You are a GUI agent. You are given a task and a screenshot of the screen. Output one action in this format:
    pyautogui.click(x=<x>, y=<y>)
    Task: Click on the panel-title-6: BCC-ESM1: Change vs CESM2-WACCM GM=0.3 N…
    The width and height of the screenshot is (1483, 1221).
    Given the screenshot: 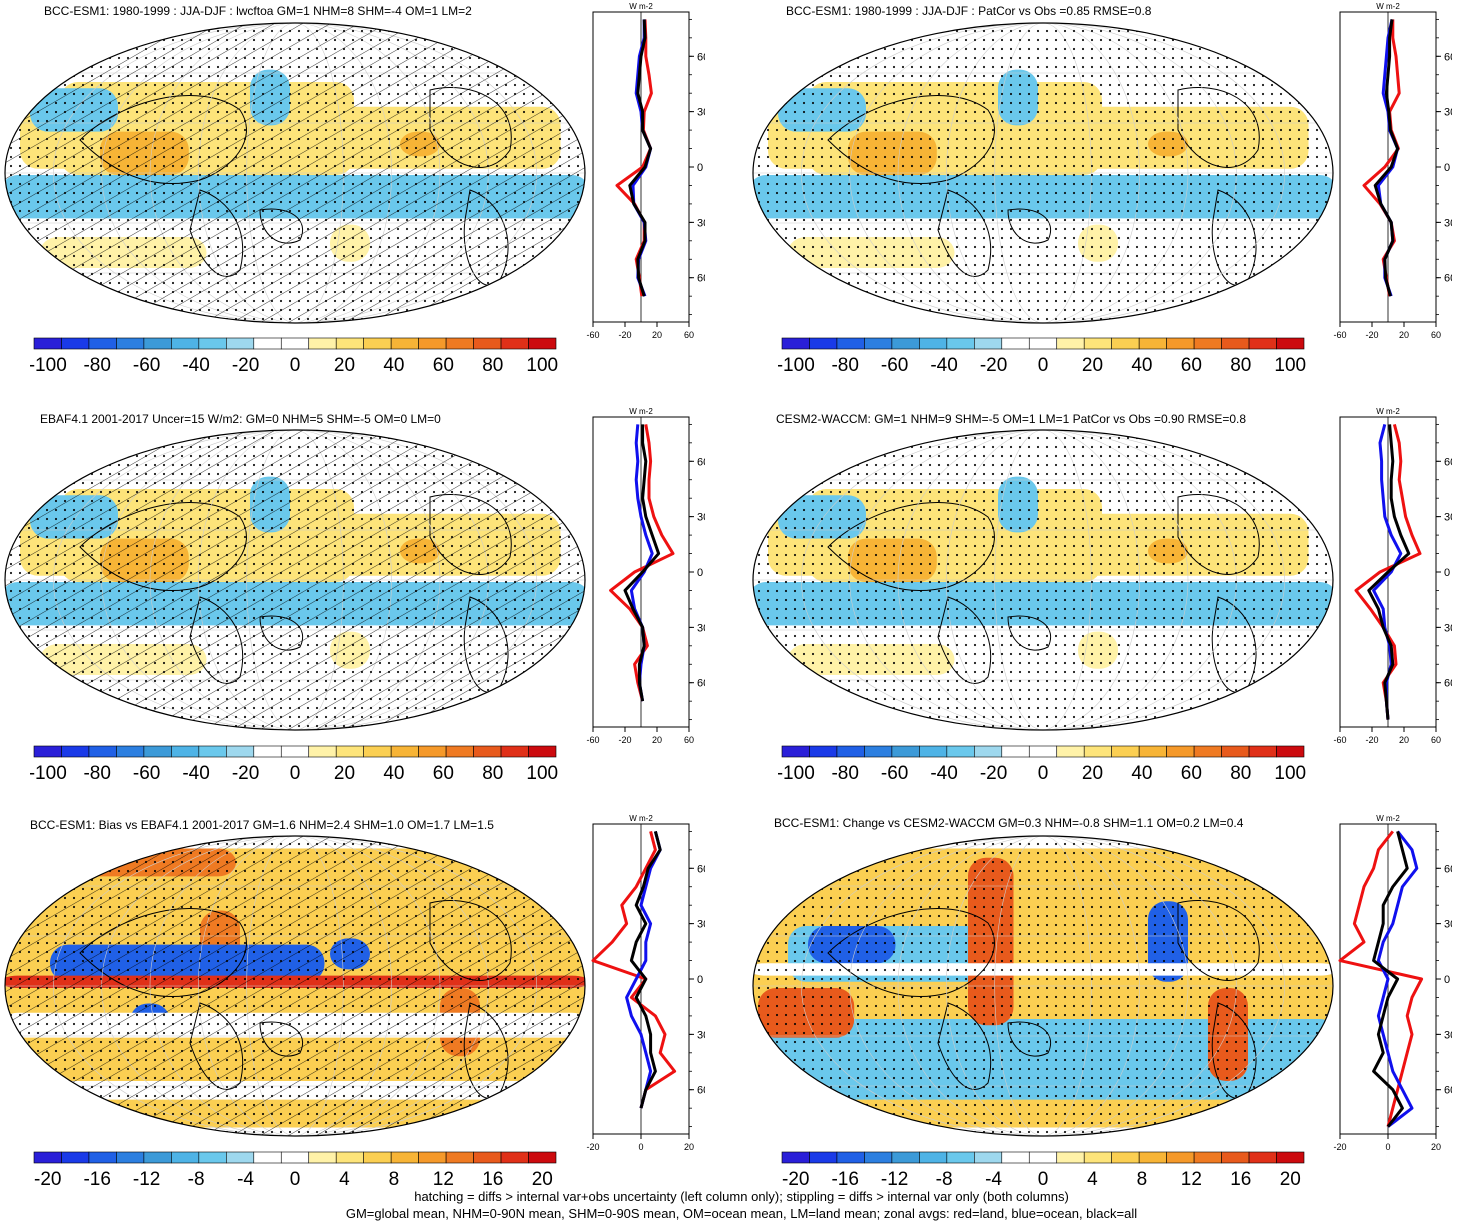 What is the action you would take?
    pyautogui.click(x=1009, y=823)
    